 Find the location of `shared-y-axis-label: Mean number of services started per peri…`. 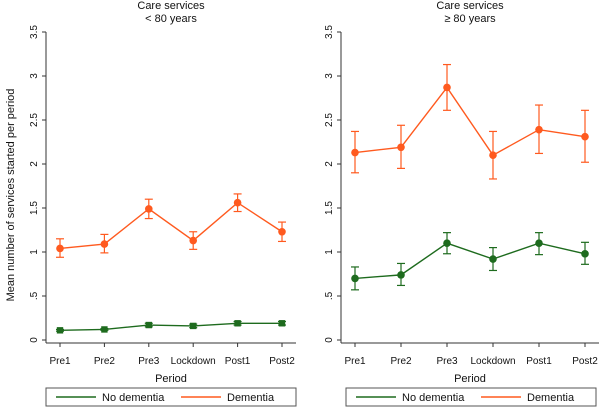

shared-y-axis-label: Mean number of services started per peri… is located at coordinates (11, 195).